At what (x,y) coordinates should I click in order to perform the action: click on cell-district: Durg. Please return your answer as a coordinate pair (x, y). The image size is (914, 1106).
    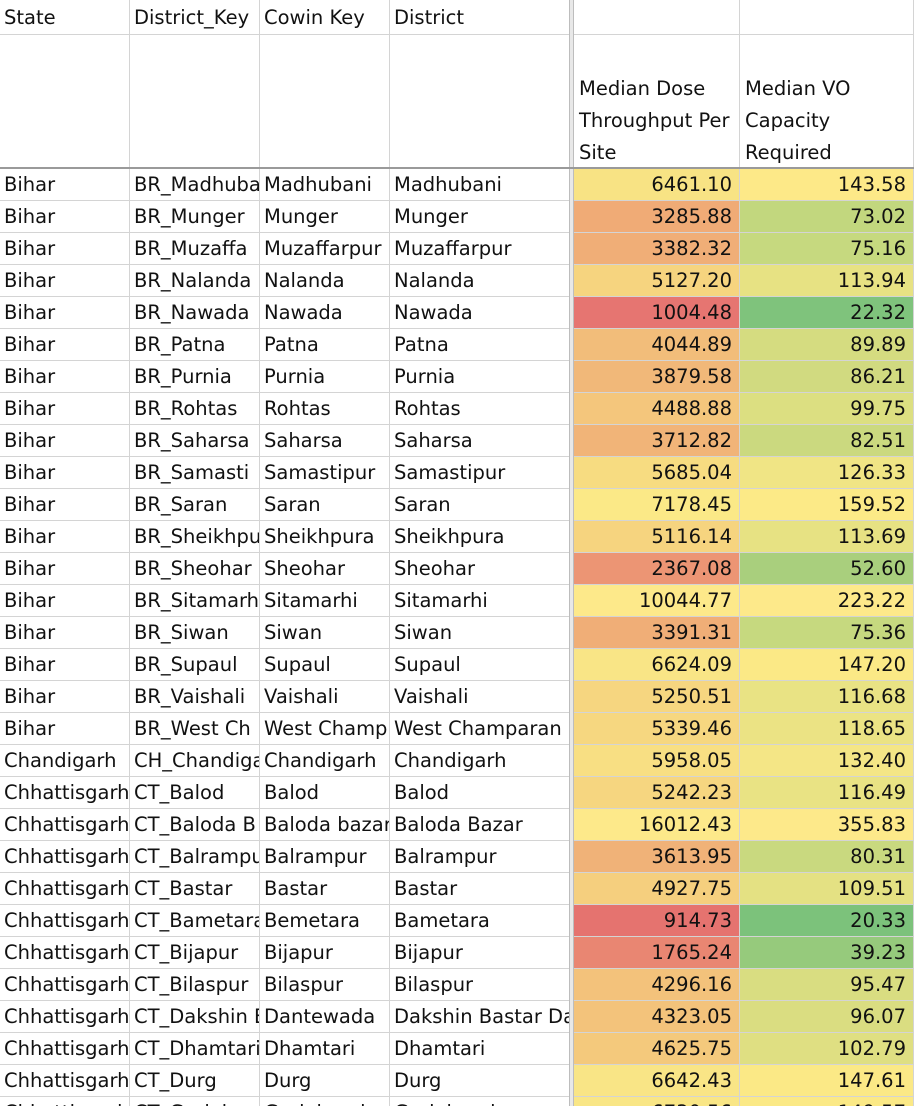
    Looking at the image, I should click on (480, 1081).